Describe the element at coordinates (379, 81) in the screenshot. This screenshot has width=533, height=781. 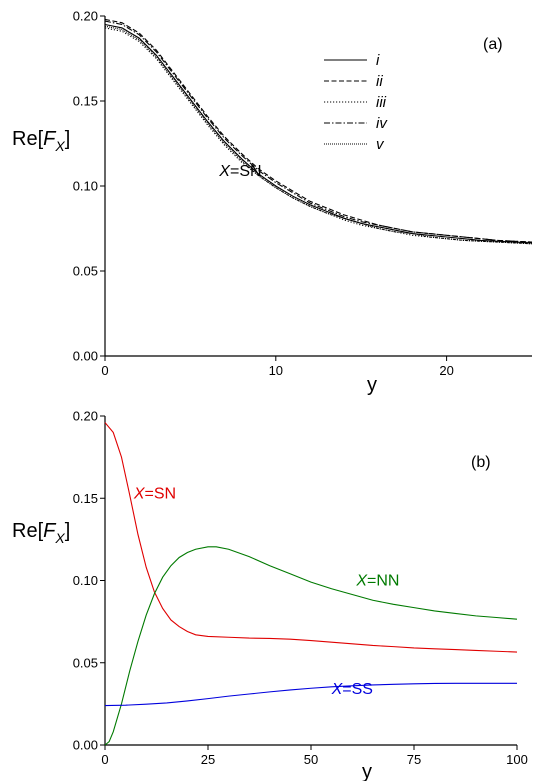
I see `legend-label: ii` at that location.